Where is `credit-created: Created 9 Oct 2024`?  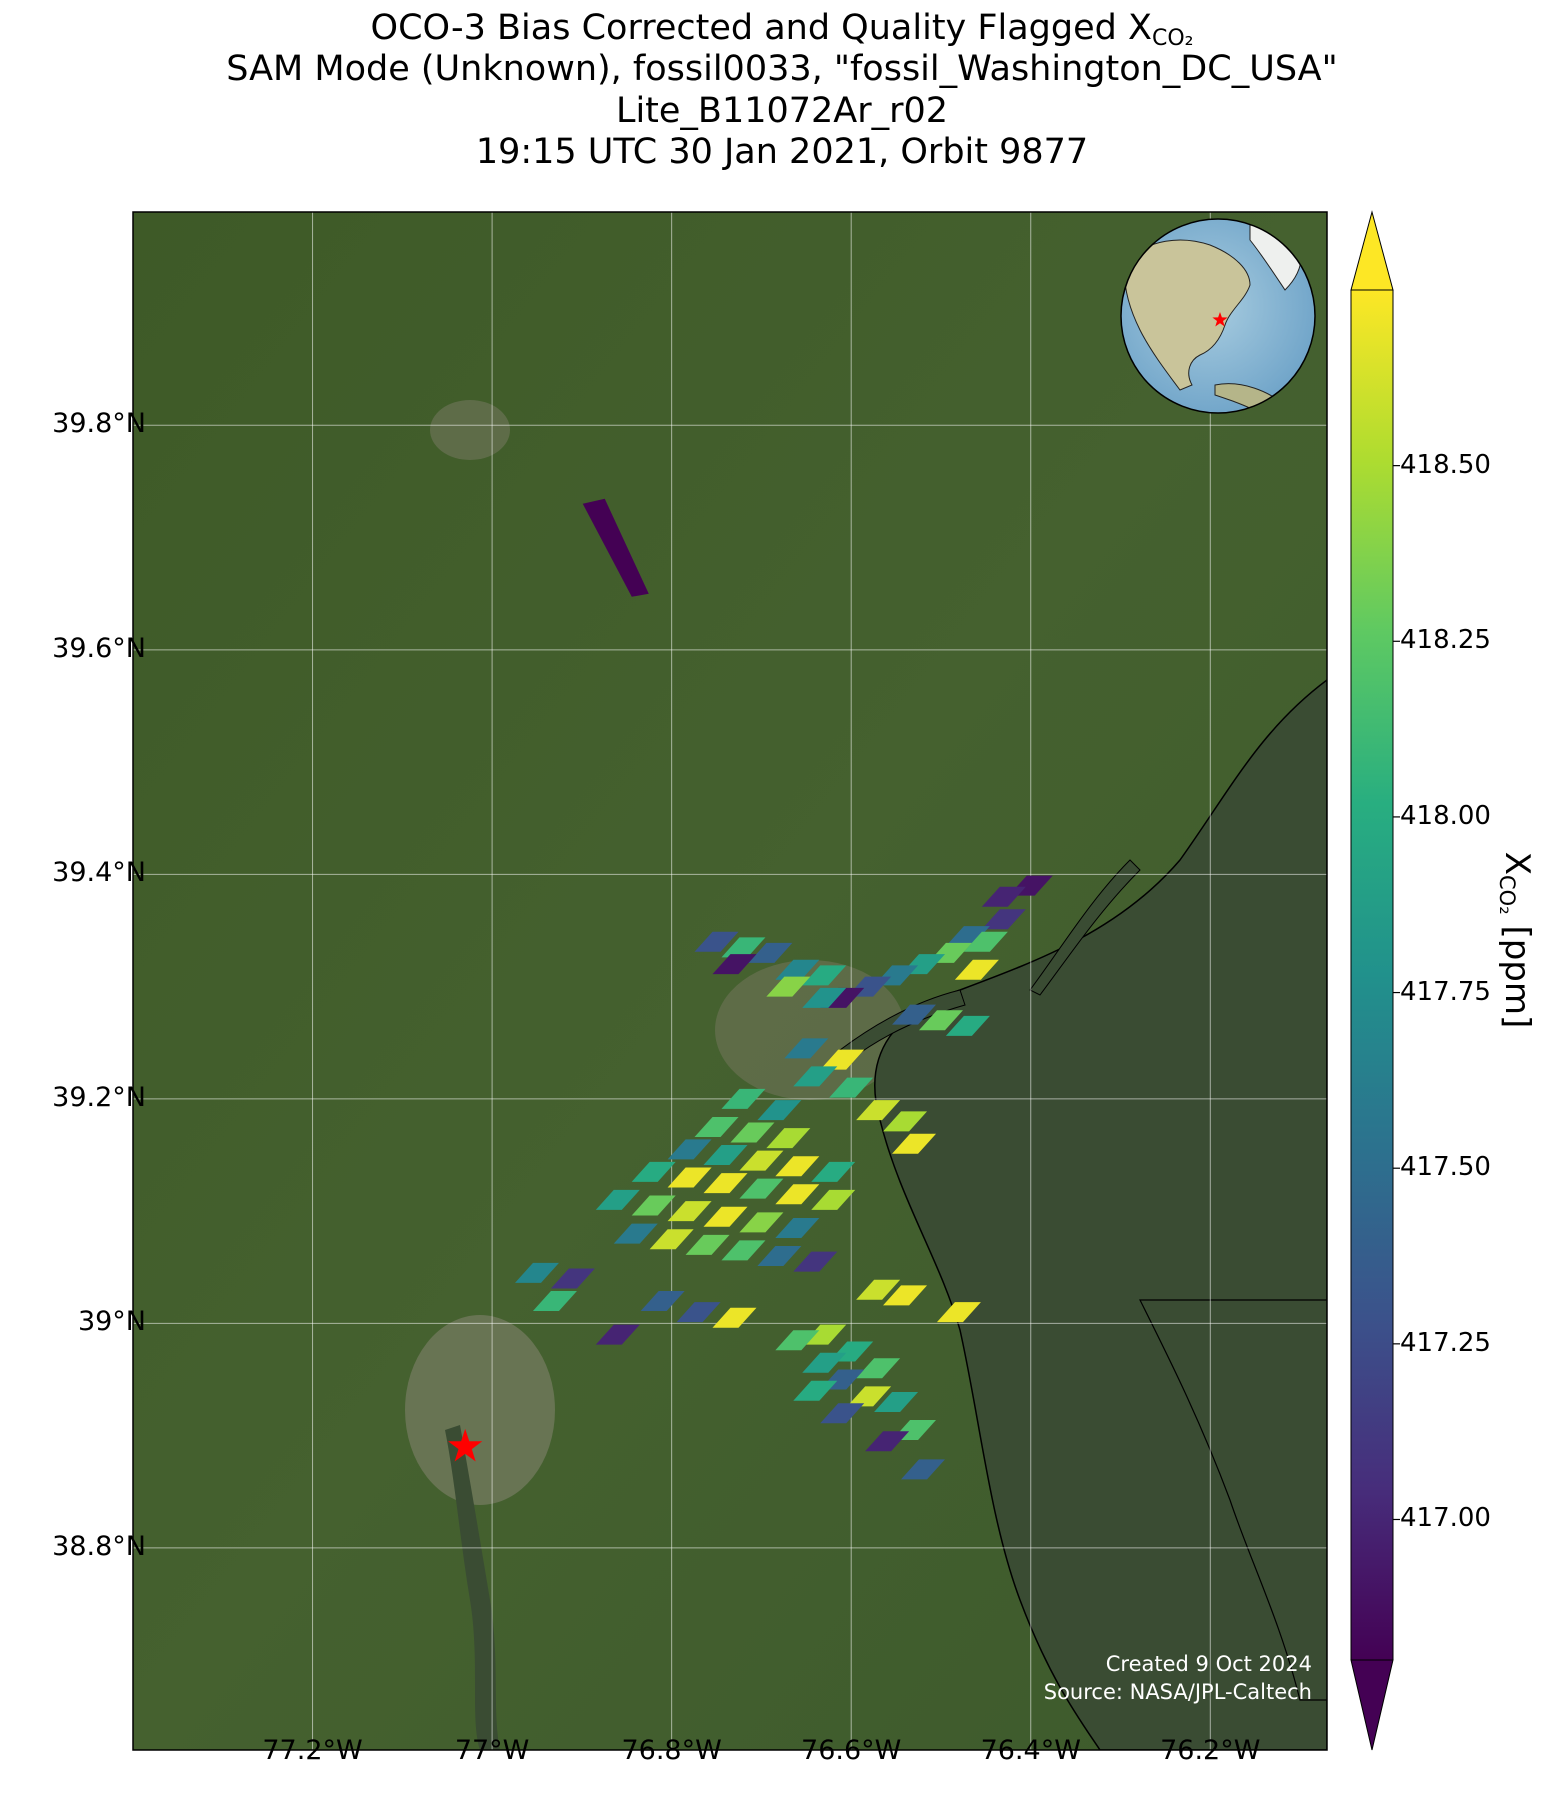 credit-created: Created 9 Oct 2024 is located at coordinates (1208, 1664).